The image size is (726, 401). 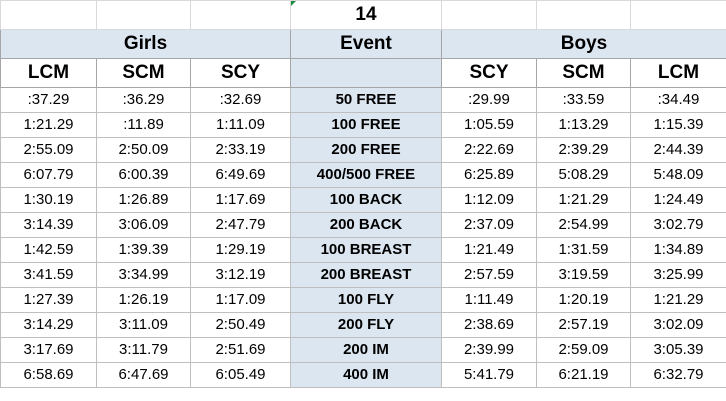 I want to click on girls-scy-cell: 1:29.19, so click(x=240, y=250).